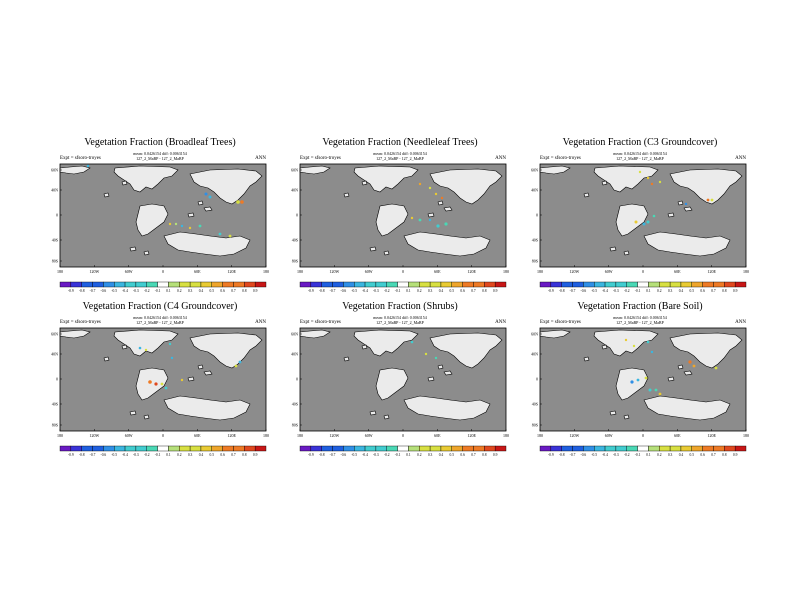  What do you see at coordinates (231, 435) in the screenshot?
I see `longitude-tick-label: 120E` at bounding box center [231, 435].